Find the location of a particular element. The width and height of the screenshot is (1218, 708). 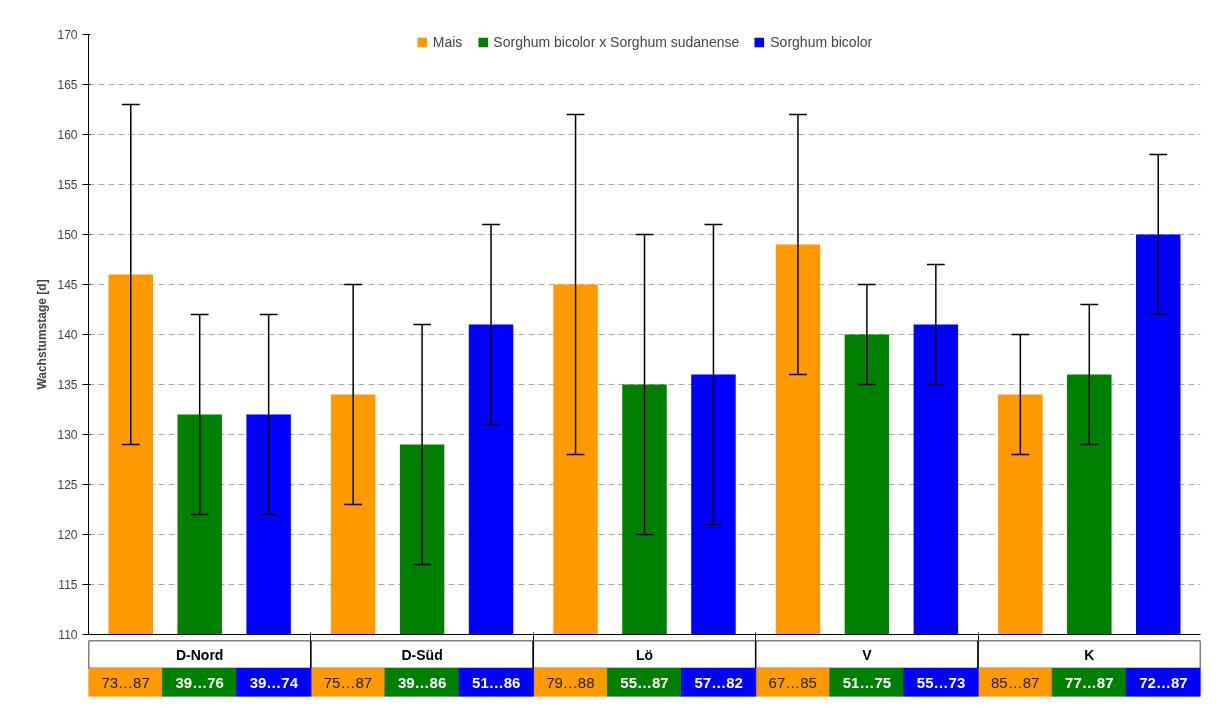

text: 72…87 is located at coordinates (1163, 682).